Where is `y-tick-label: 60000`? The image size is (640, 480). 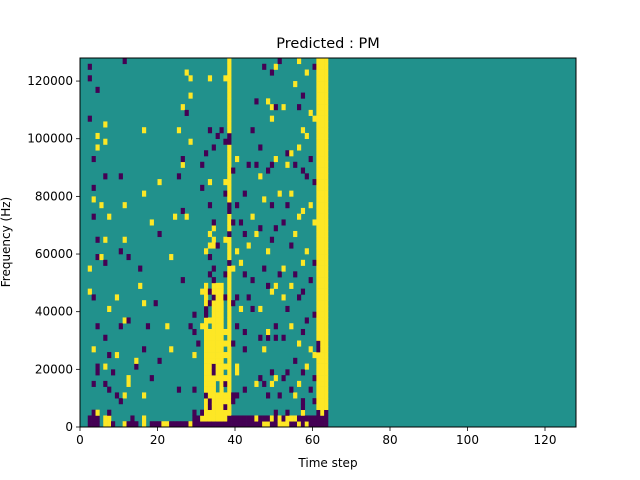 y-tick-label: 60000 is located at coordinates (54, 254).